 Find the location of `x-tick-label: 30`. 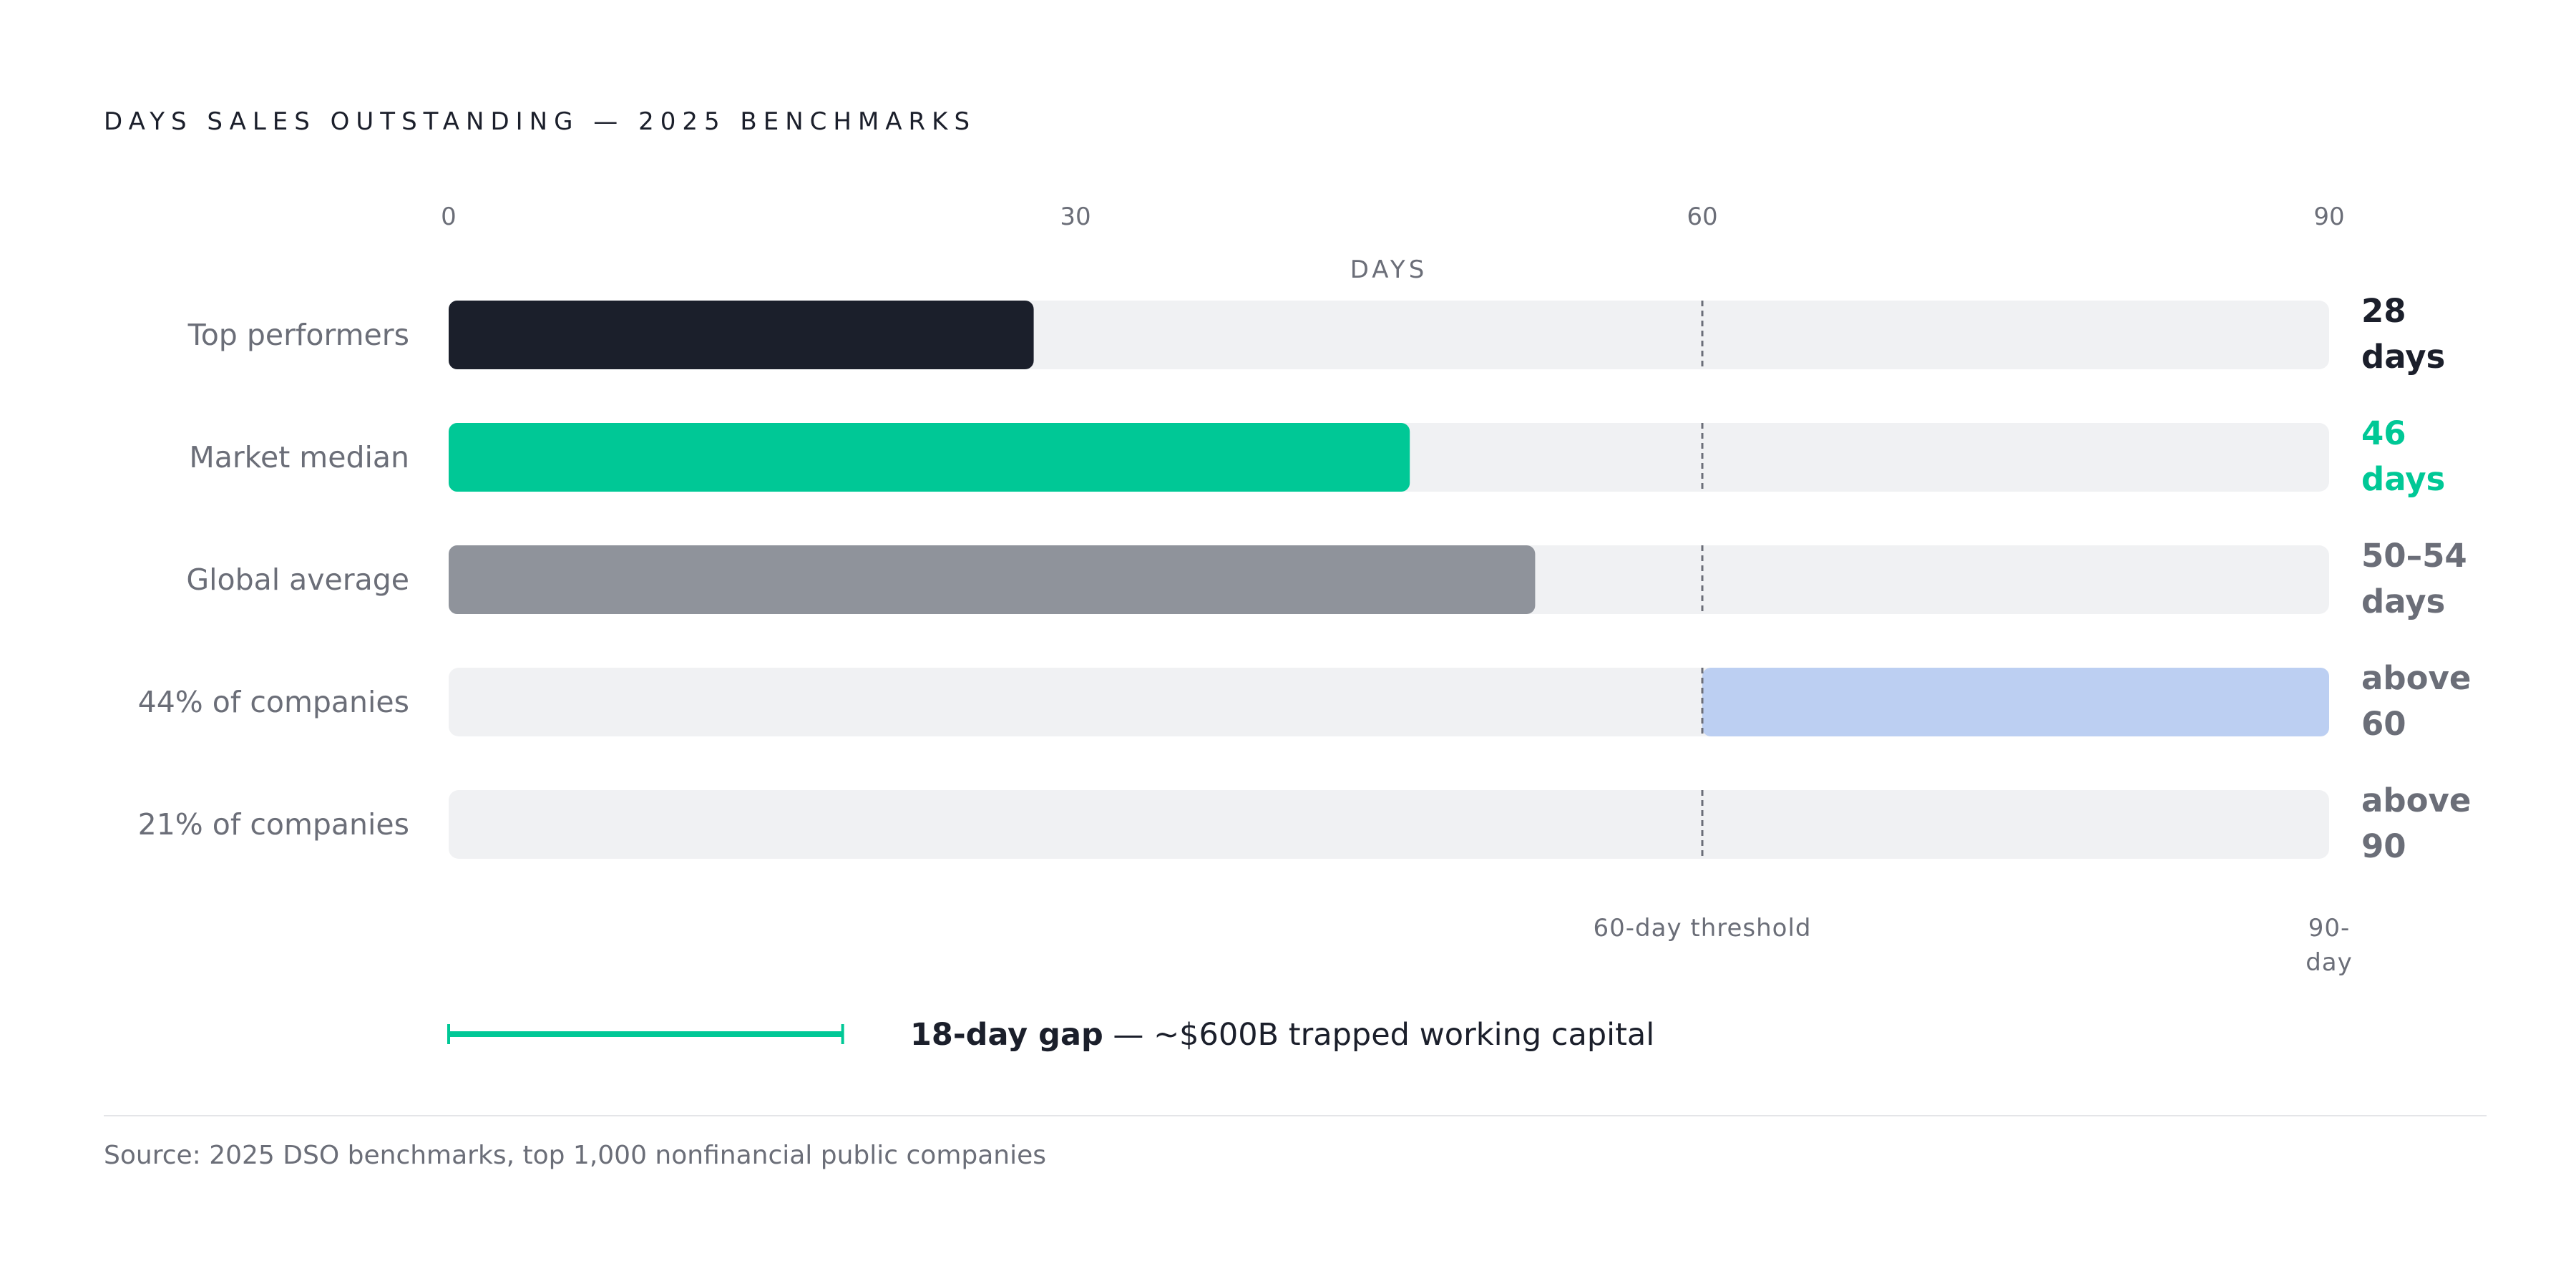

x-tick-label: 30 is located at coordinates (1075, 217).